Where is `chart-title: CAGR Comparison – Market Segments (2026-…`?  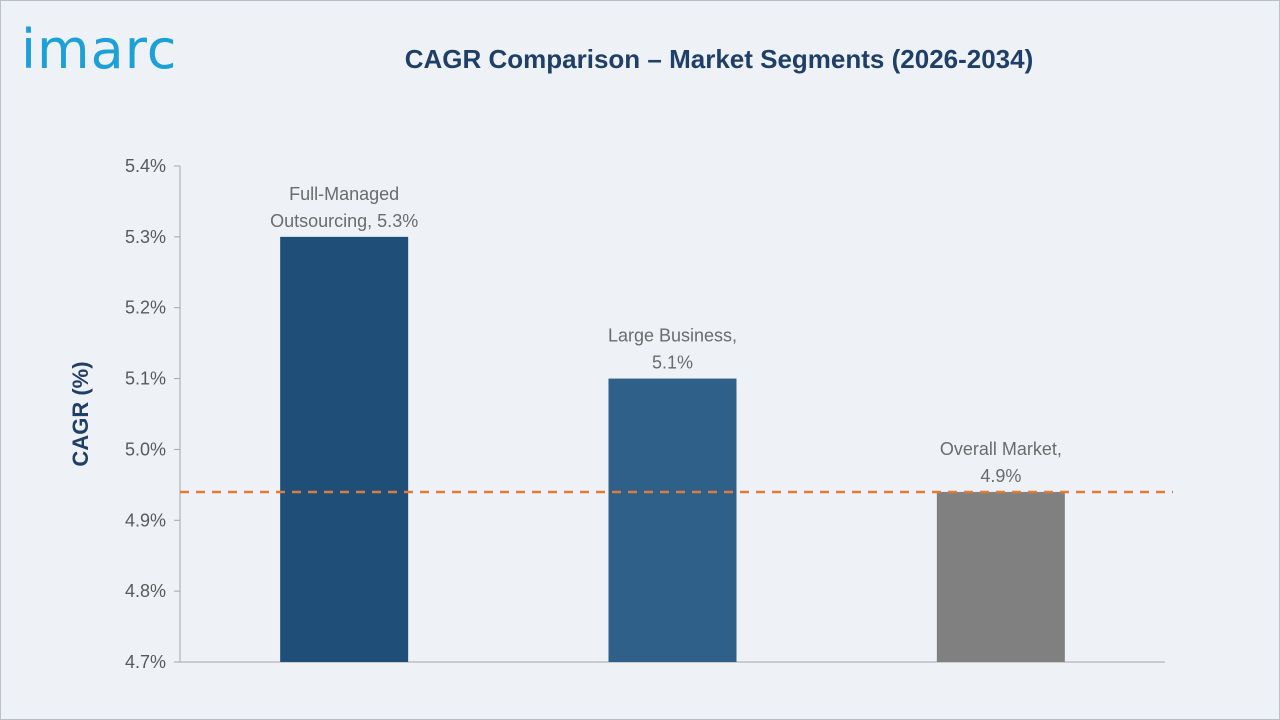 chart-title: CAGR Comparison – Market Segments (2026-… is located at coordinates (719, 59).